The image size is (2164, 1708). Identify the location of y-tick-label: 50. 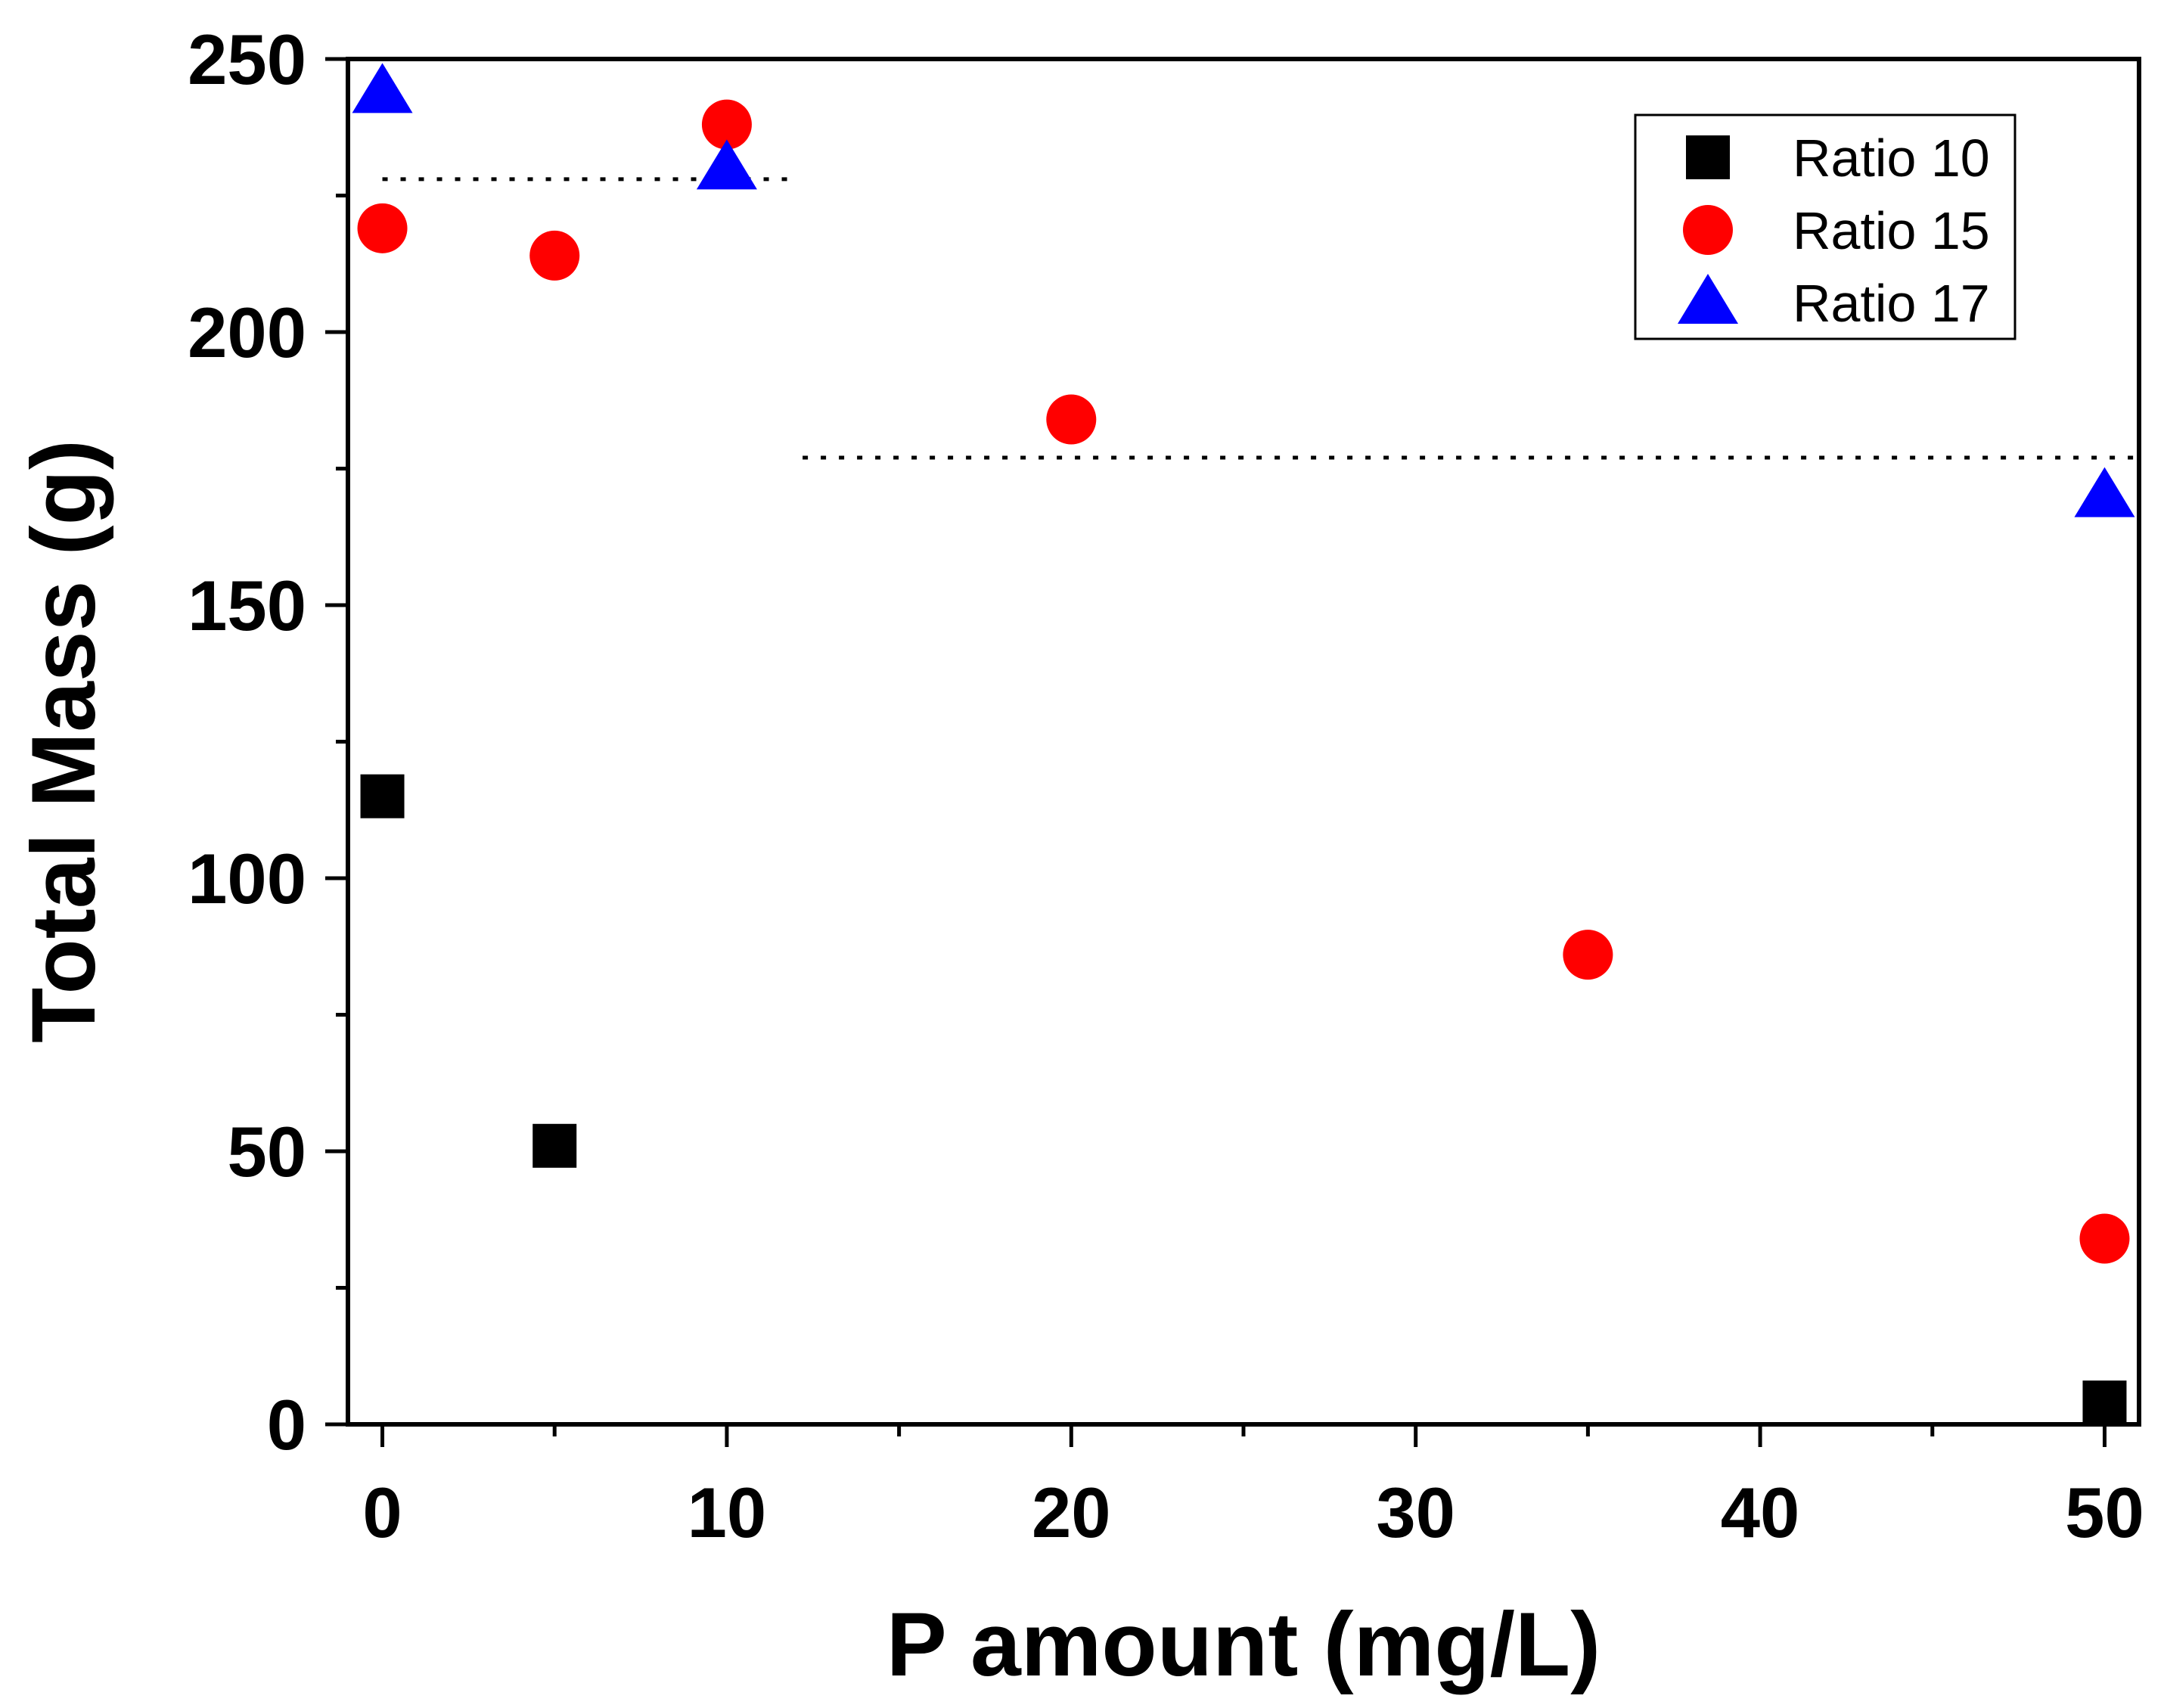
(266, 1152).